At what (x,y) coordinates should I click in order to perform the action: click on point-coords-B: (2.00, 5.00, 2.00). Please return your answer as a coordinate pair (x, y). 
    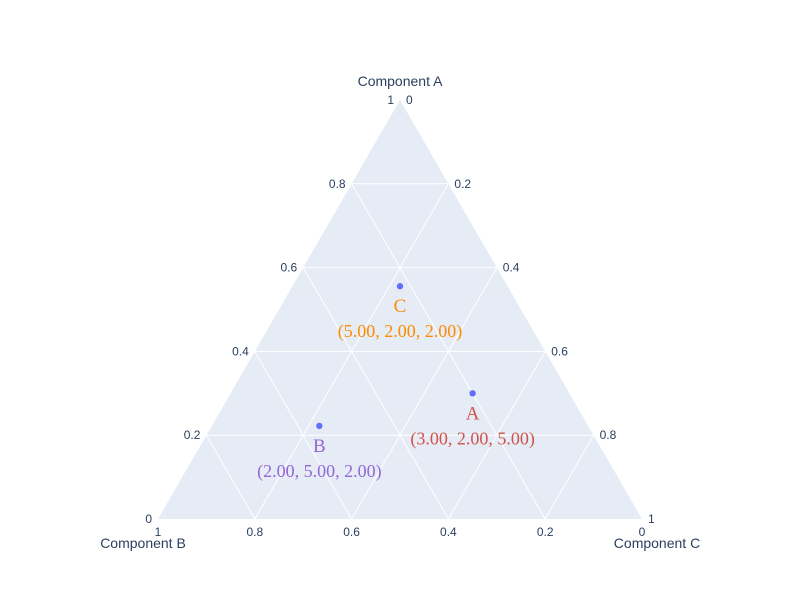
    Looking at the image, I should click on (319, 471).